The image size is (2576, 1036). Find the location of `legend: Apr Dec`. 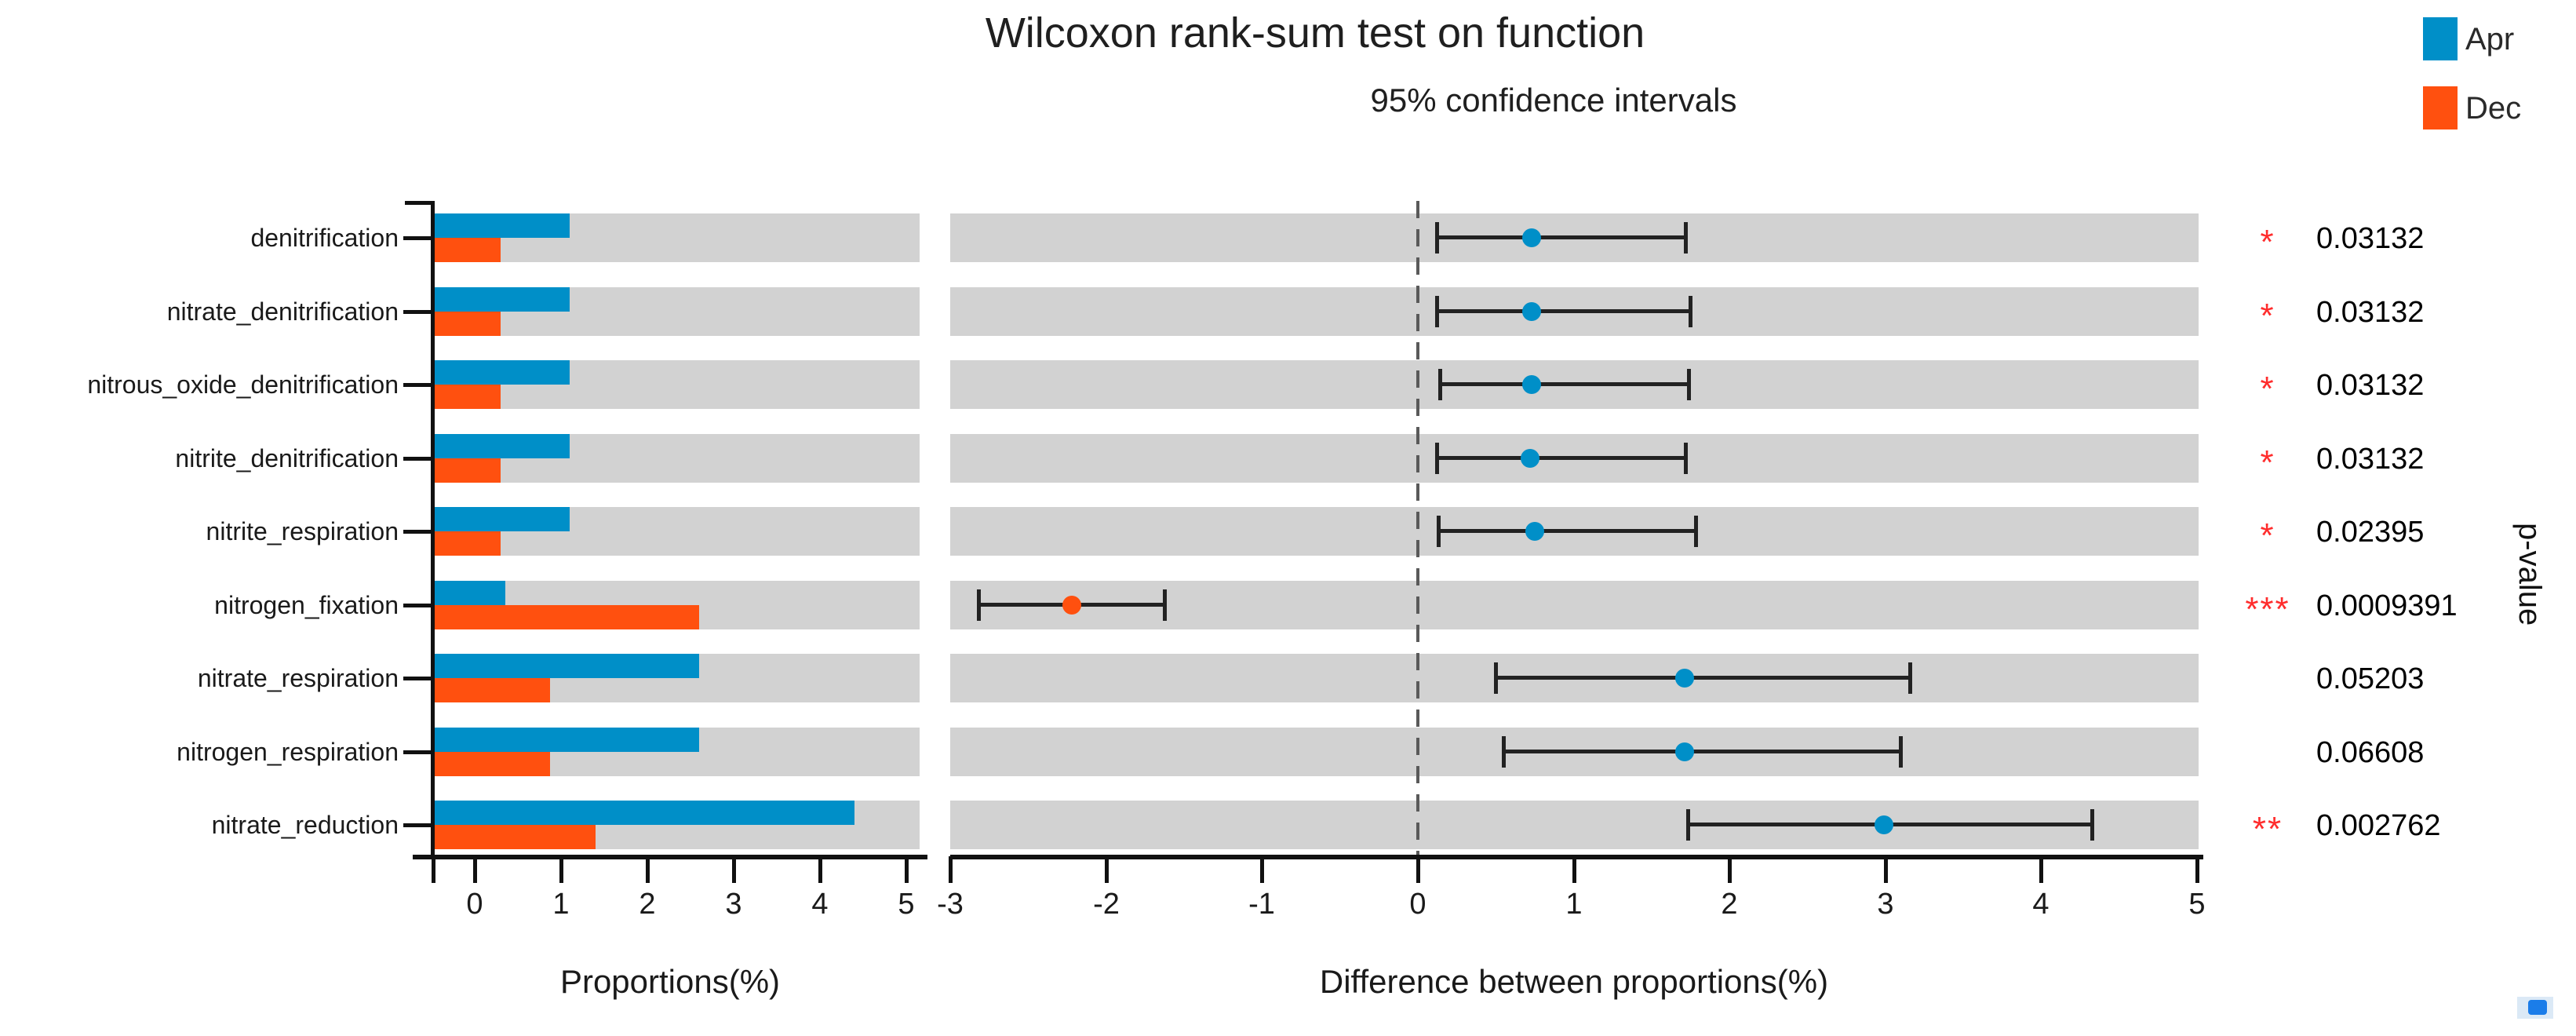

legend: Apr Dec is located at coordinates (2497, 76).